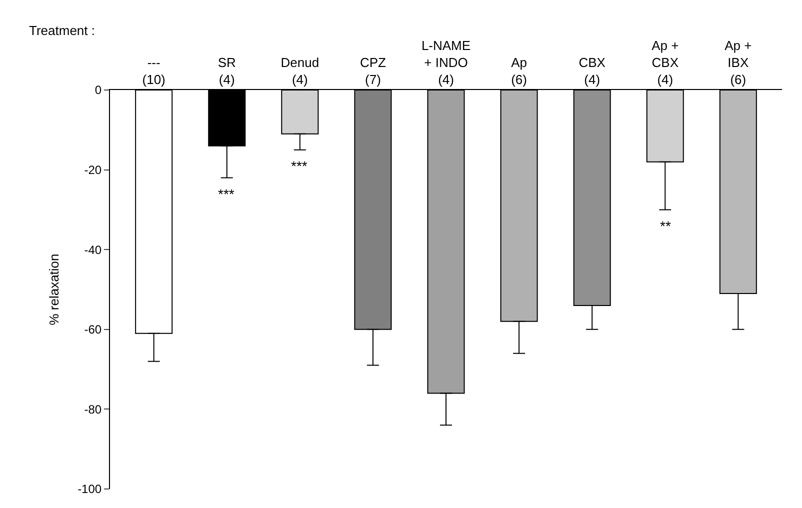  What do you see at coordinates (93, 329) in the screenshot?
I see `y-tick-label: -60` at bounding box center [93, 329].